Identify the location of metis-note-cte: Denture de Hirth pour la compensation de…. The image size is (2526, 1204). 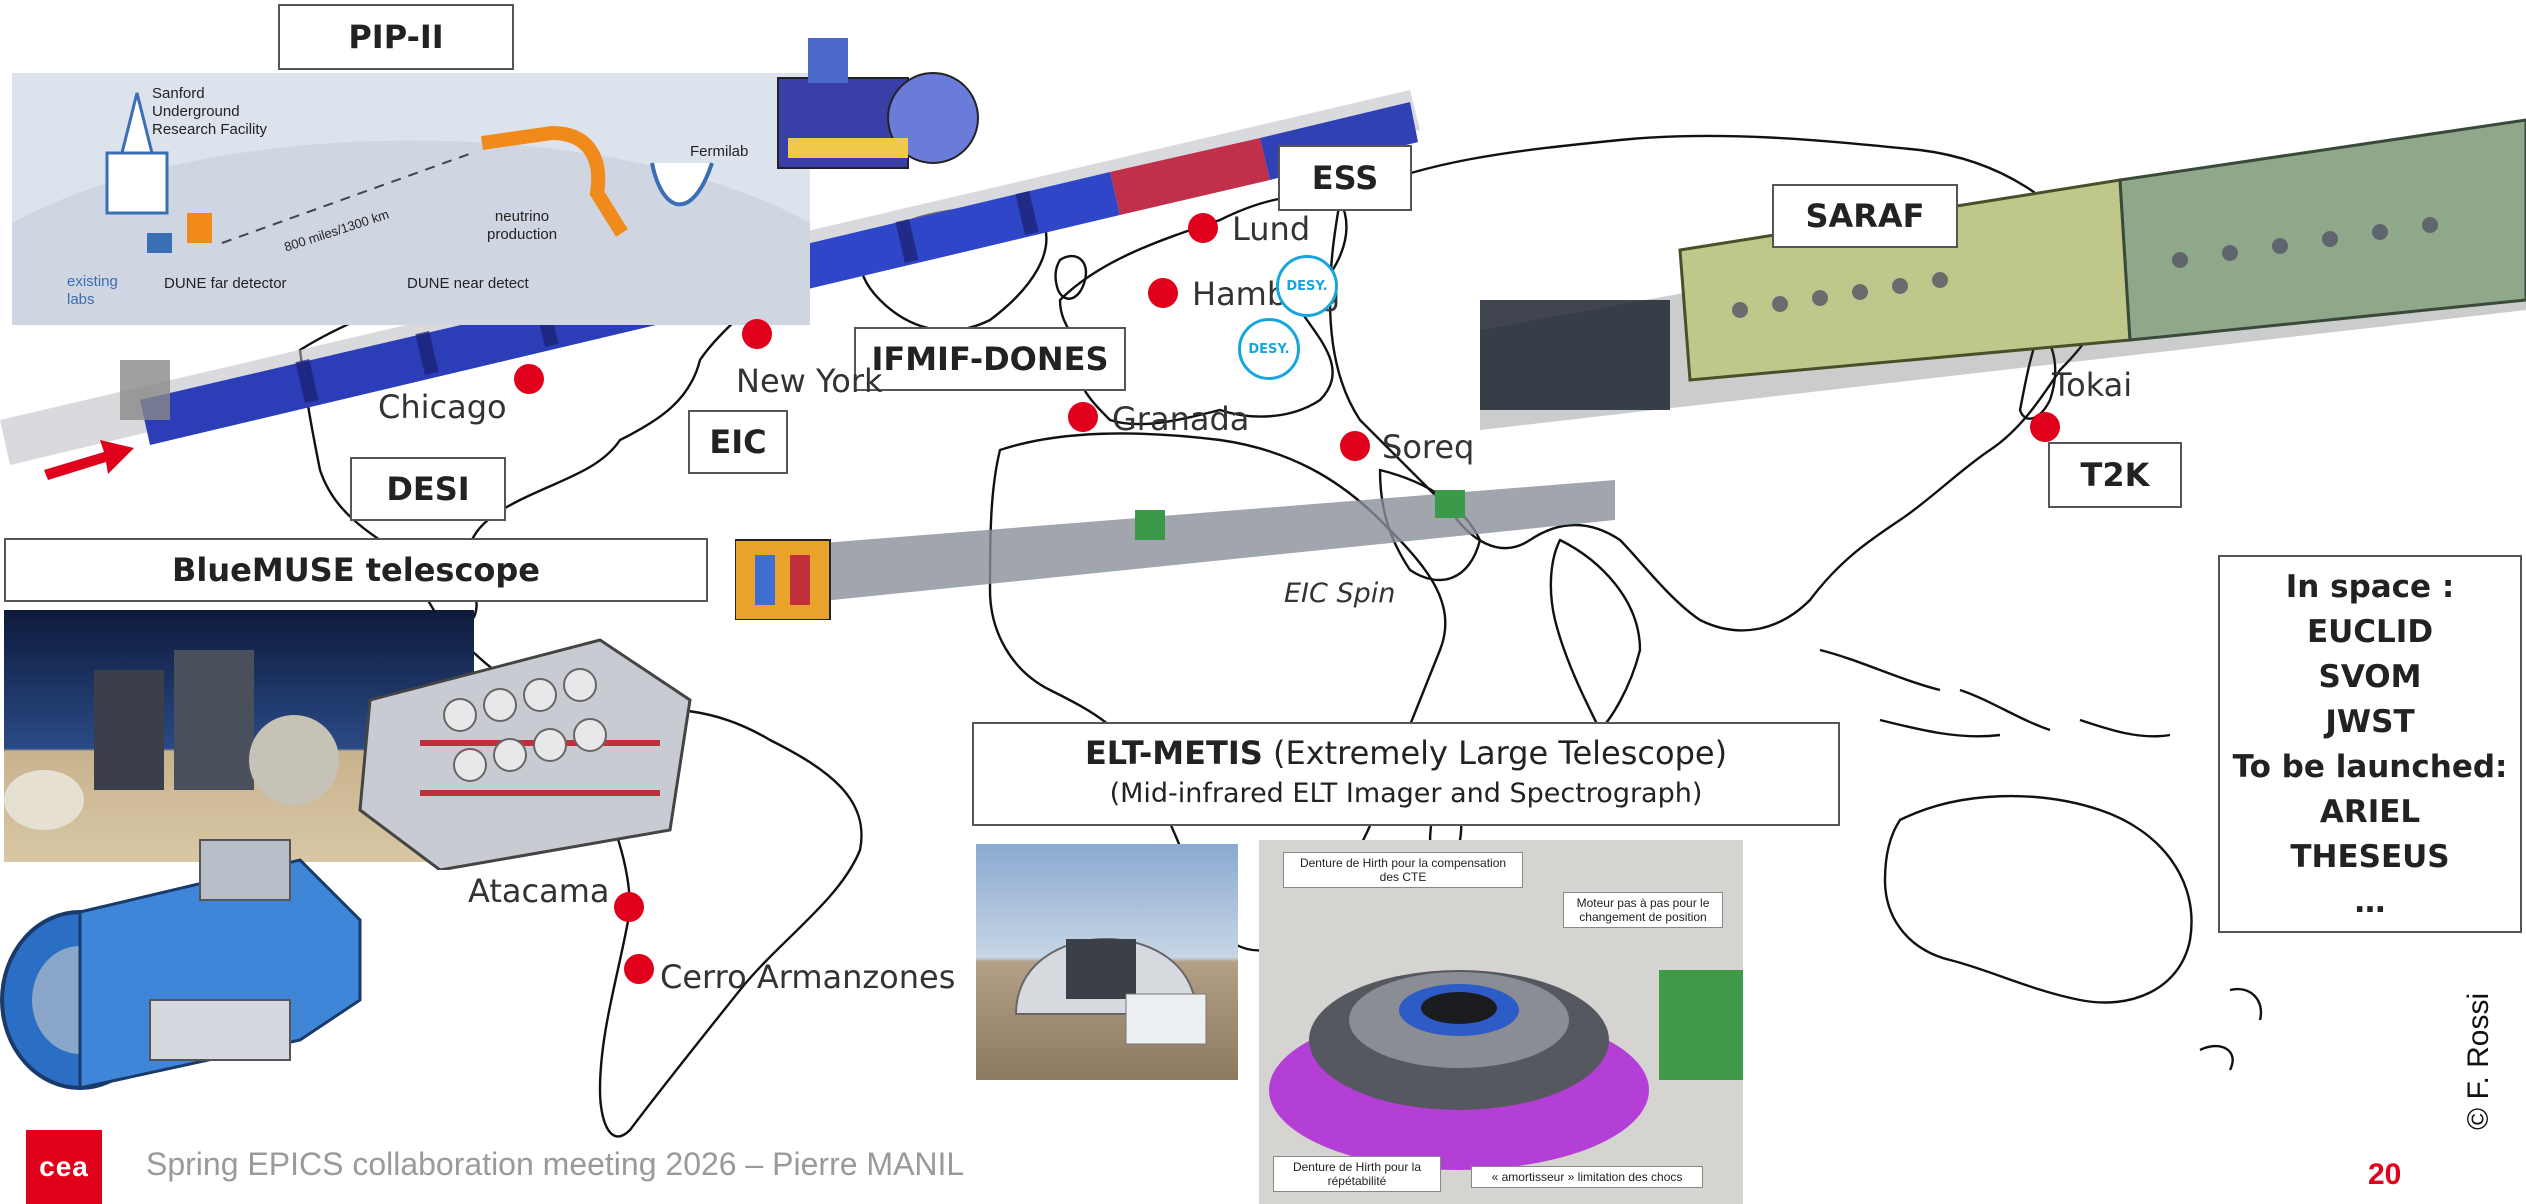
(1403, 870).